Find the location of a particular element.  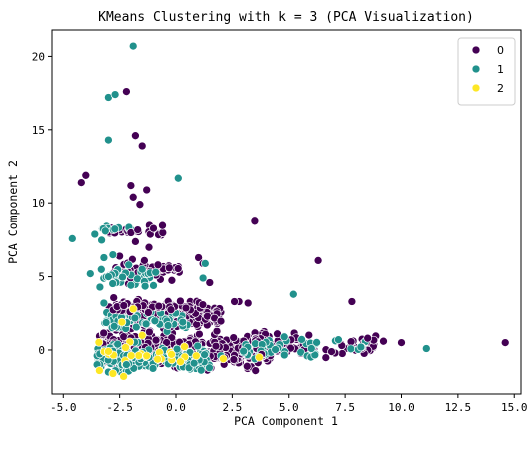

legend-label-1: 1 is located at coordinates (500, 69).